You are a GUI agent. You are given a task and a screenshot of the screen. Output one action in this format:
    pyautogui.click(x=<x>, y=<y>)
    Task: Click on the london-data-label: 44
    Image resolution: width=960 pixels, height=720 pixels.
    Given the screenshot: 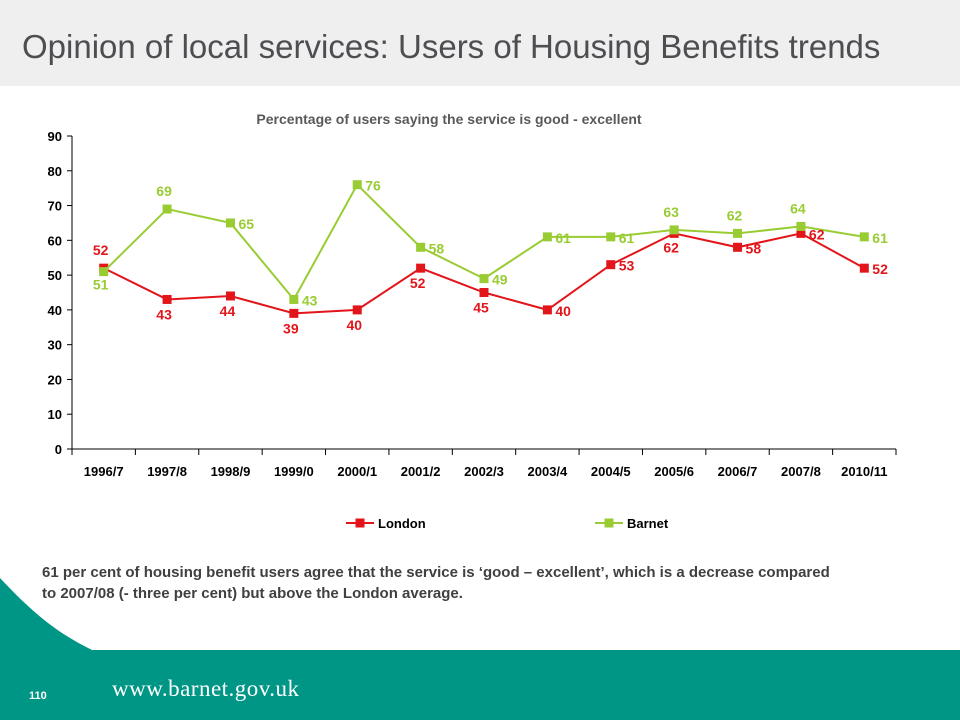 What is the action you would take?
    pyautogui.click(x=228, y=311)
    